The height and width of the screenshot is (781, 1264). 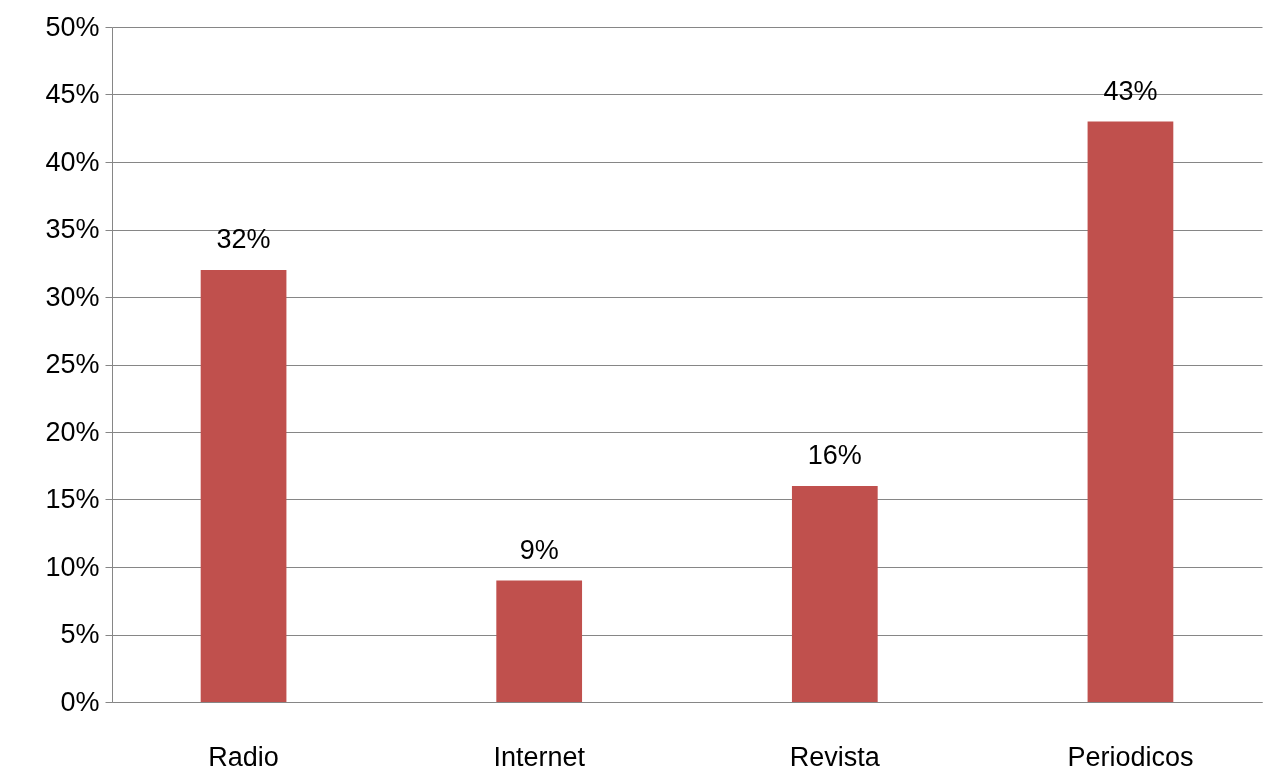 I want to click on x-tick-label: Periodicos, so click(x=1130, y=756).